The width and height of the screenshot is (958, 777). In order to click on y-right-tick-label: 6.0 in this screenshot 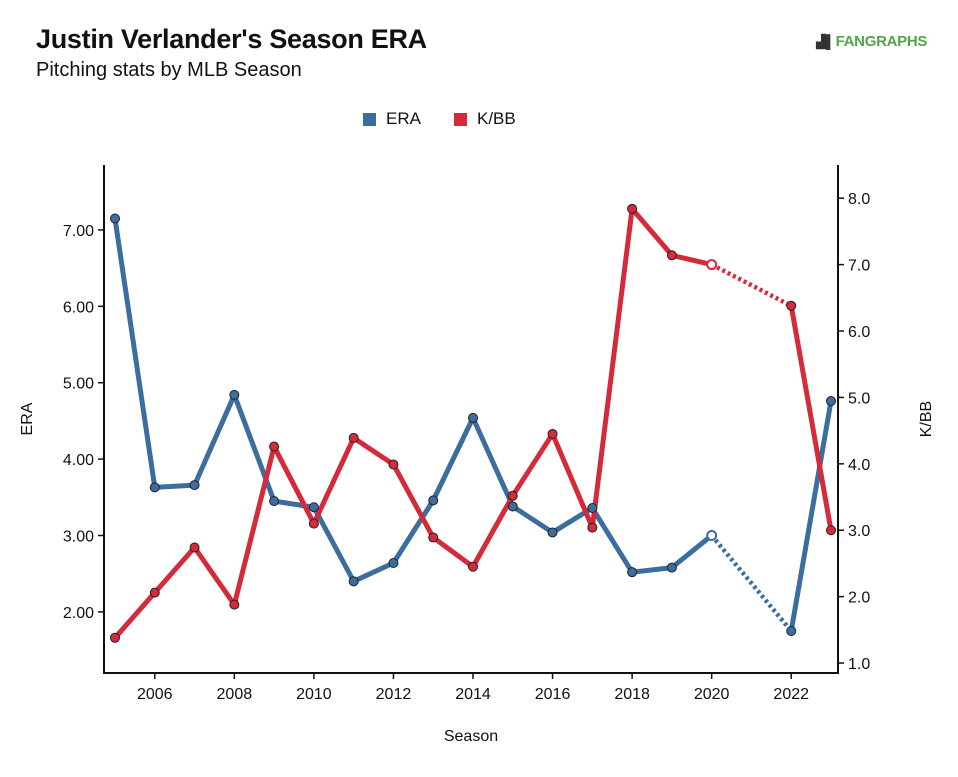, I will do `click(859, 332)`.